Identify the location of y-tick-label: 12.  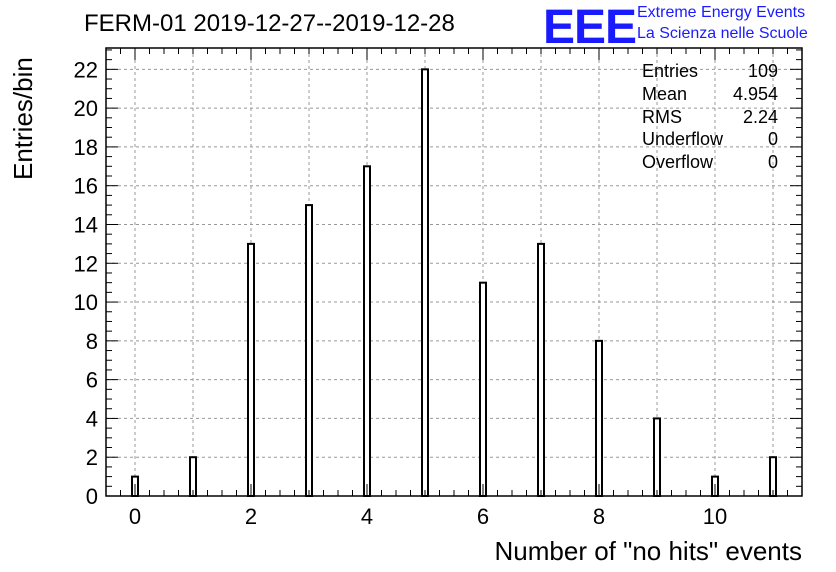
(86, 263).